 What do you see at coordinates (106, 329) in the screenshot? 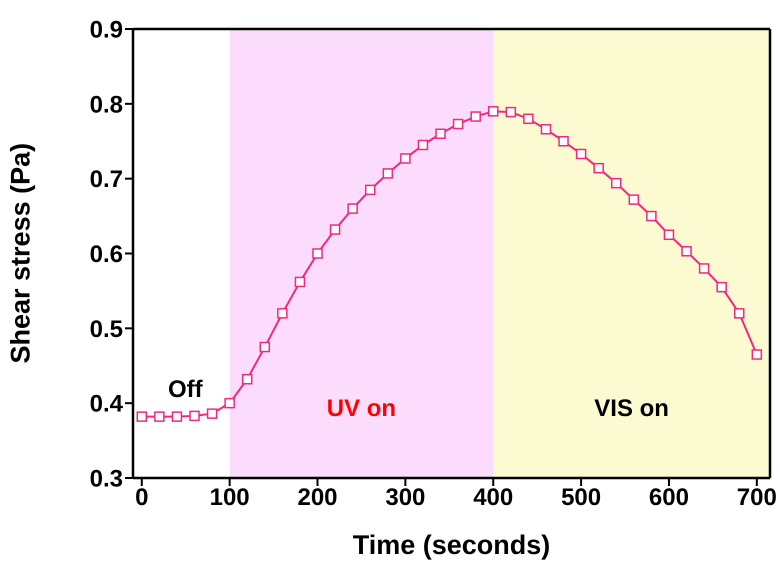
I see `y-tick-label: 0.5` at bounding box center [106, 329].